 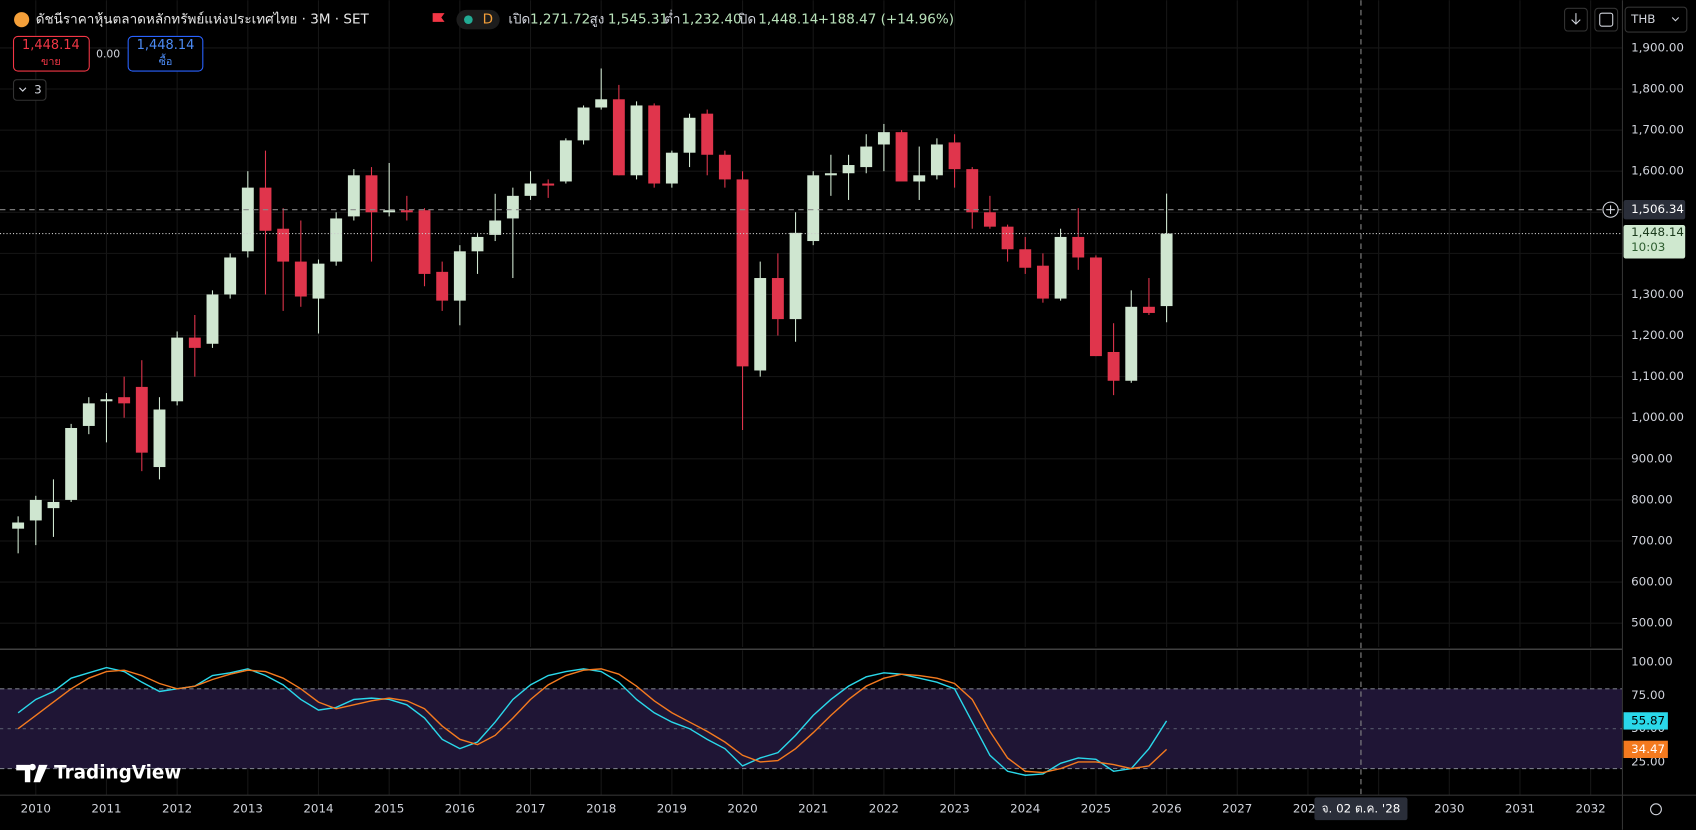 What do you see at coordinates (1520, 809) in the screenshot?
I see `x-tick-label: 2031` at bounding box center [1520, 809].